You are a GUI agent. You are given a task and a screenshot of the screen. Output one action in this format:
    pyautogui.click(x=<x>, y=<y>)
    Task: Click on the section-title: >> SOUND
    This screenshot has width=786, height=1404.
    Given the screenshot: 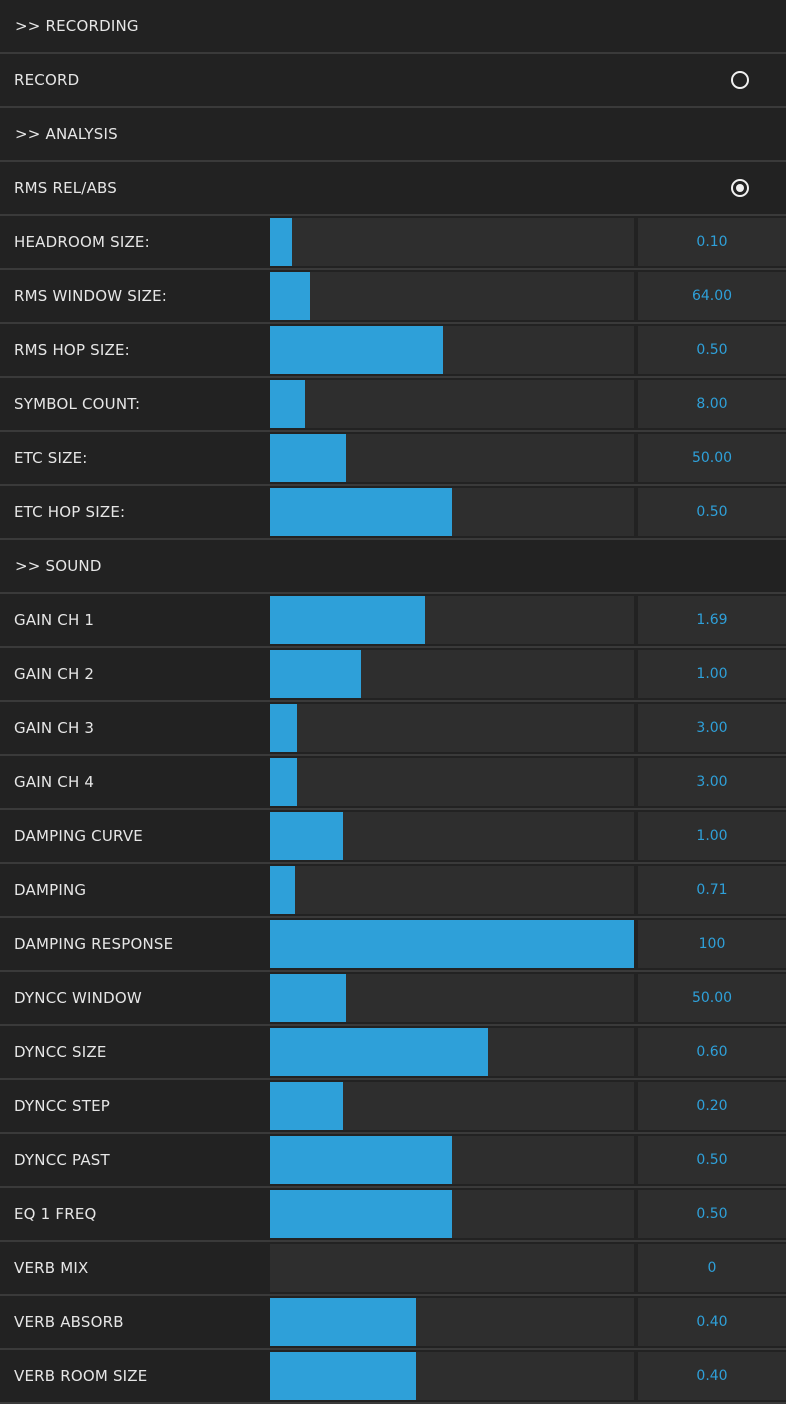 What is the action you would take?
    pyautogui.click(x=58, y=566)
    